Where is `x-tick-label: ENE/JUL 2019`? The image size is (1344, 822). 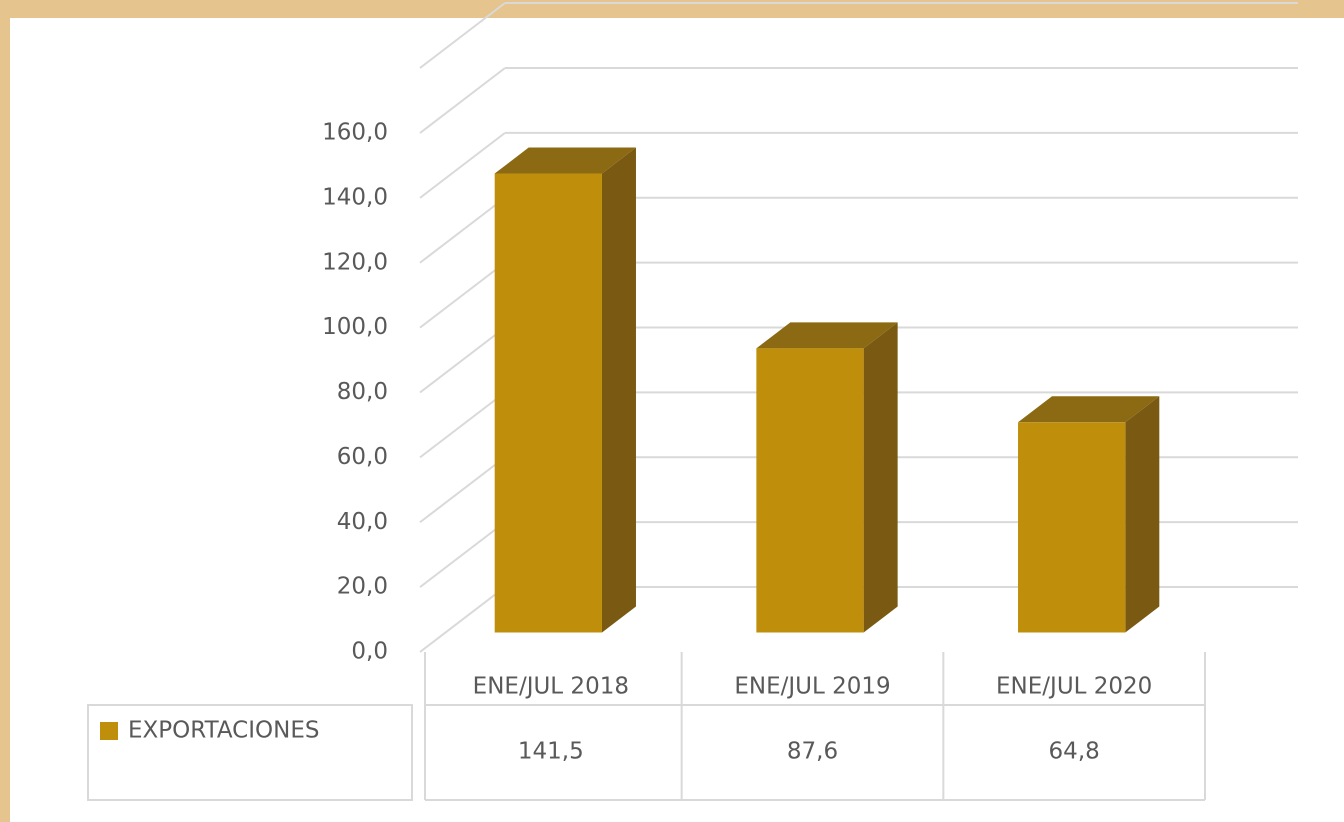
x-tick-label: ENE/JUL 2019 is located at coordinates (812, 687).